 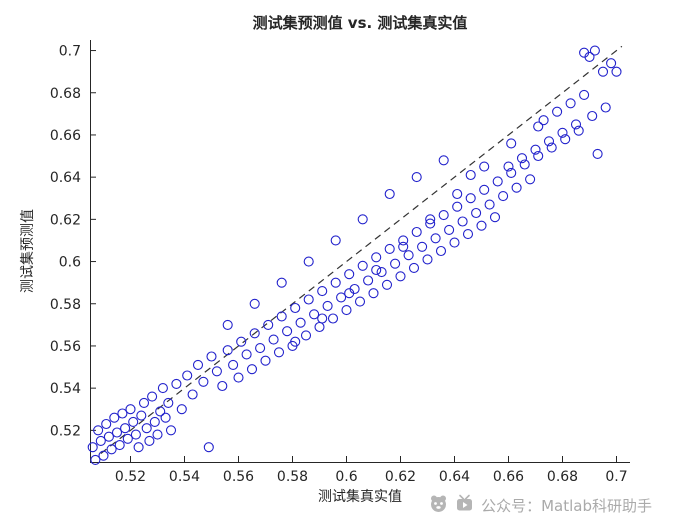 What do you see at coordinates (438, 505) in the screenshot?
I see `panda-icon` at bounding box center [438, 505].